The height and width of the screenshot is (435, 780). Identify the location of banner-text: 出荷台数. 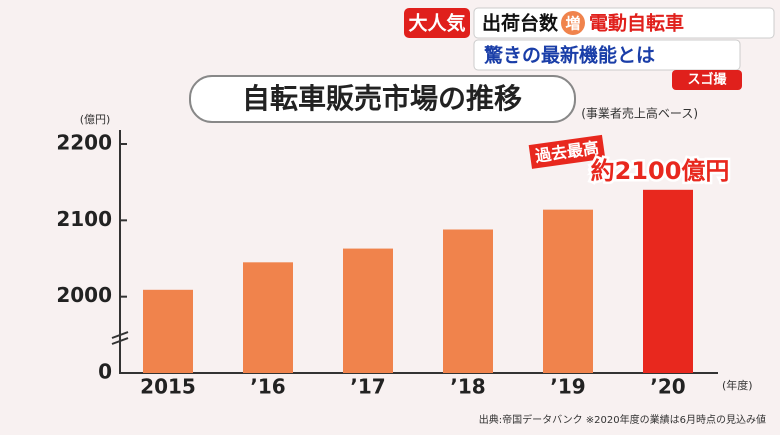
(520, 23).